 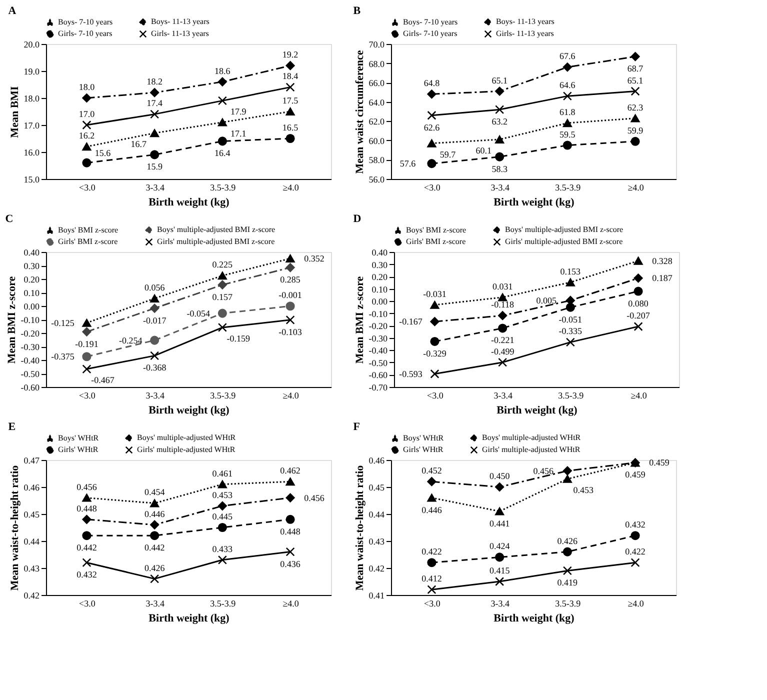 I want to click on y-tick-label: 0.30, so click(x=32, y=266).